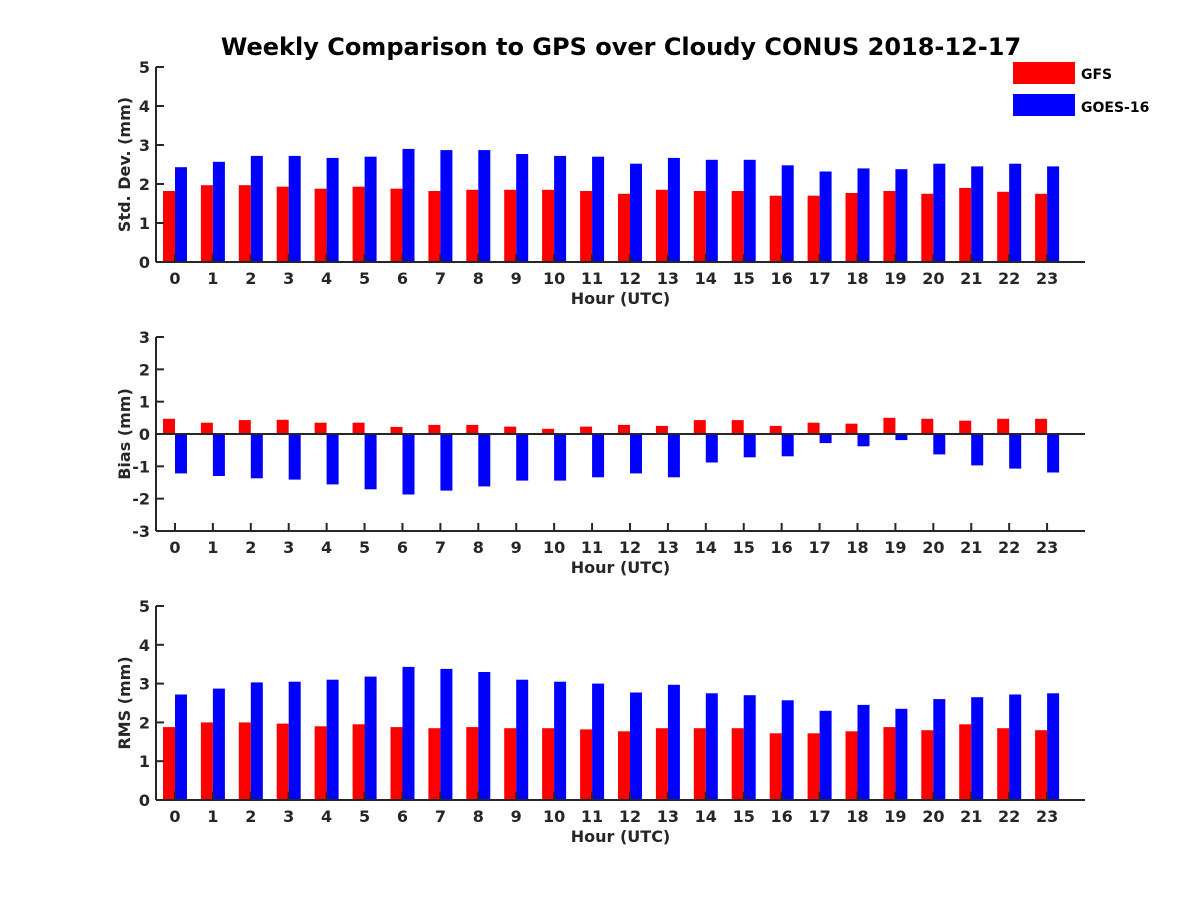 This screenshot has width=1200, height=905. Describe the element at coordinates (1081, 89) in the screenshot. I see `legend: GFS GOES-16` at that location.